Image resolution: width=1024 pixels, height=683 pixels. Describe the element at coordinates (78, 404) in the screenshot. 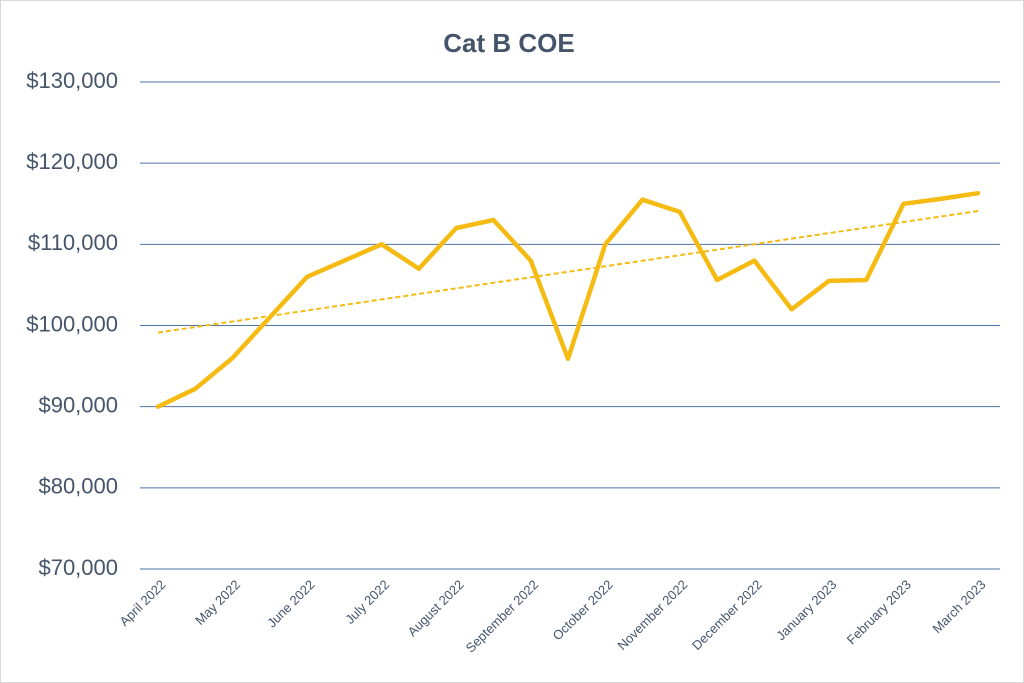

I see `y-tick-label: $90,000` at that location.